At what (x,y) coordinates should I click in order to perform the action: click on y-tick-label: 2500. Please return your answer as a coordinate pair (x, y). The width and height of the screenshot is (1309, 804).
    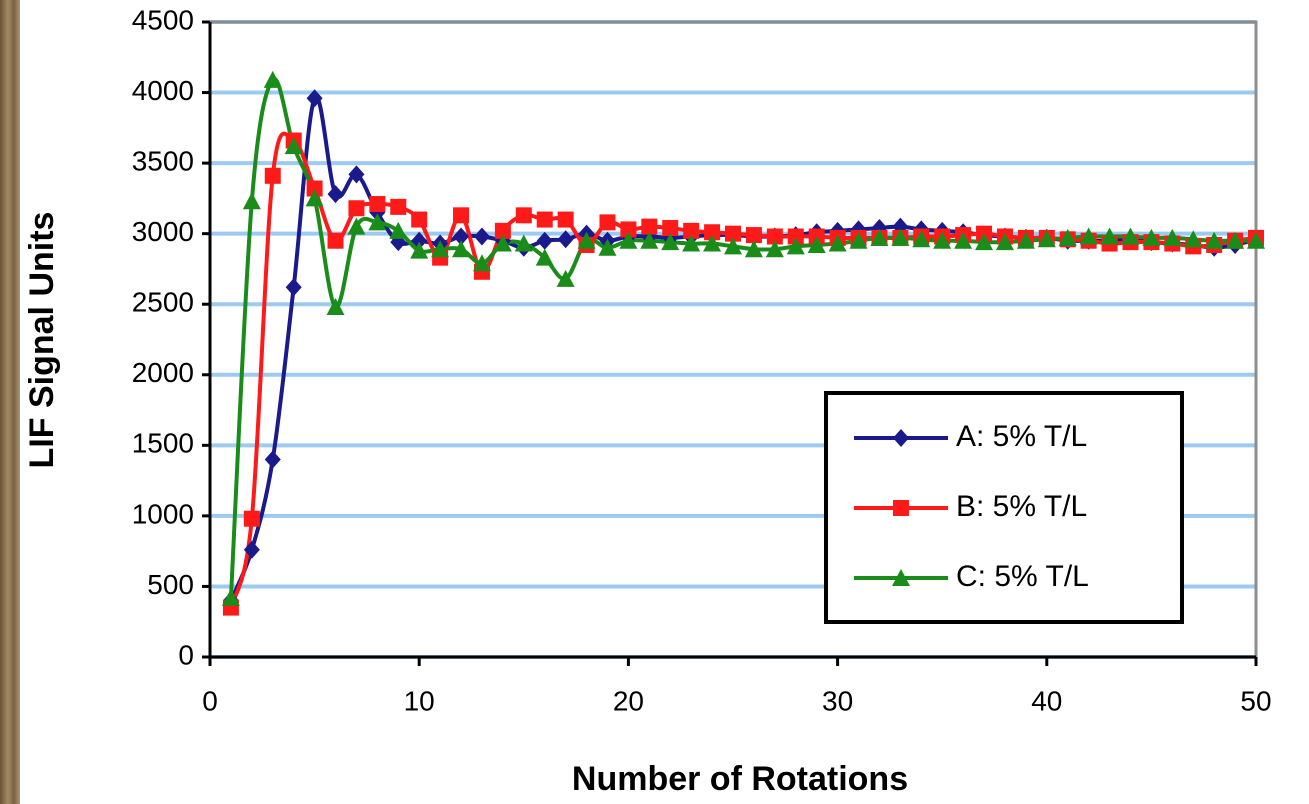
    Looking at the image, I should click on (163, 302).